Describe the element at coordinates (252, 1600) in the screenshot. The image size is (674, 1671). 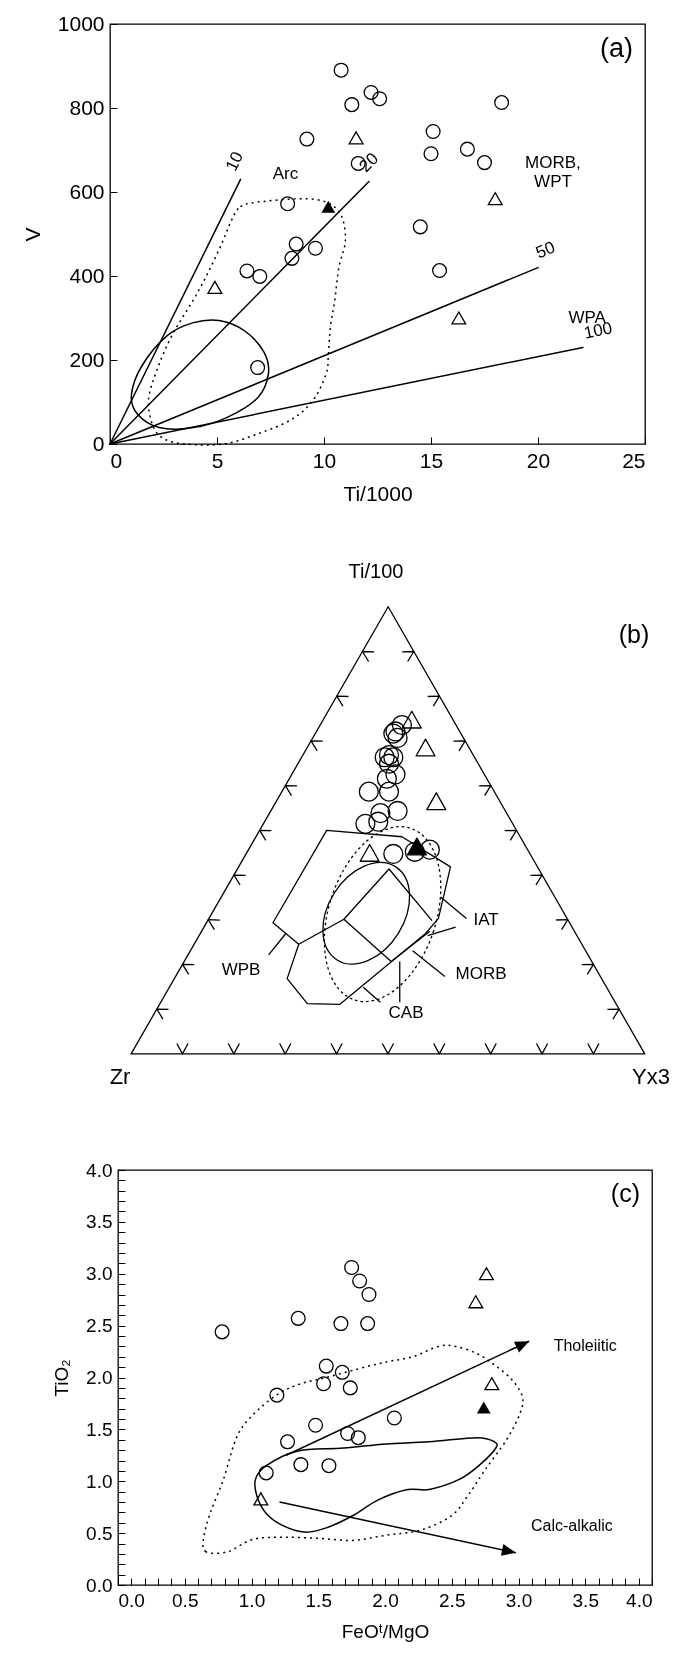
I see `x-tick-label: 1.0` at that location.